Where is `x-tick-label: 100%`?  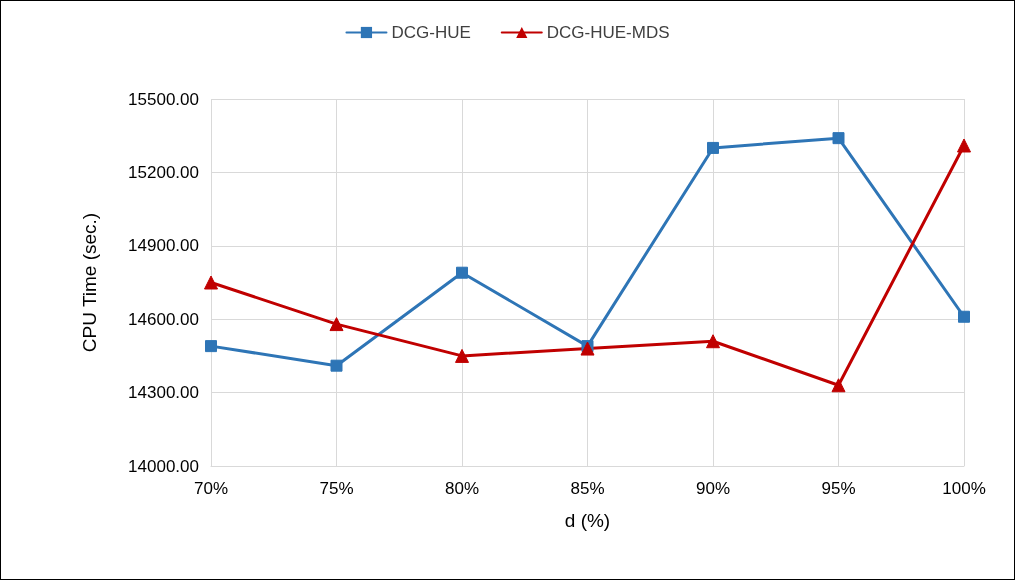 x-tick-label: 100% is located at coordinates (964, 488).